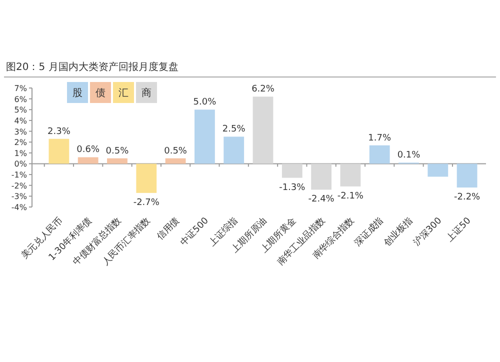  What do you see at coordinates (21, 164) in the screenshot?
I see `y-tick-label: 0%` at bounding box center [21, 164].